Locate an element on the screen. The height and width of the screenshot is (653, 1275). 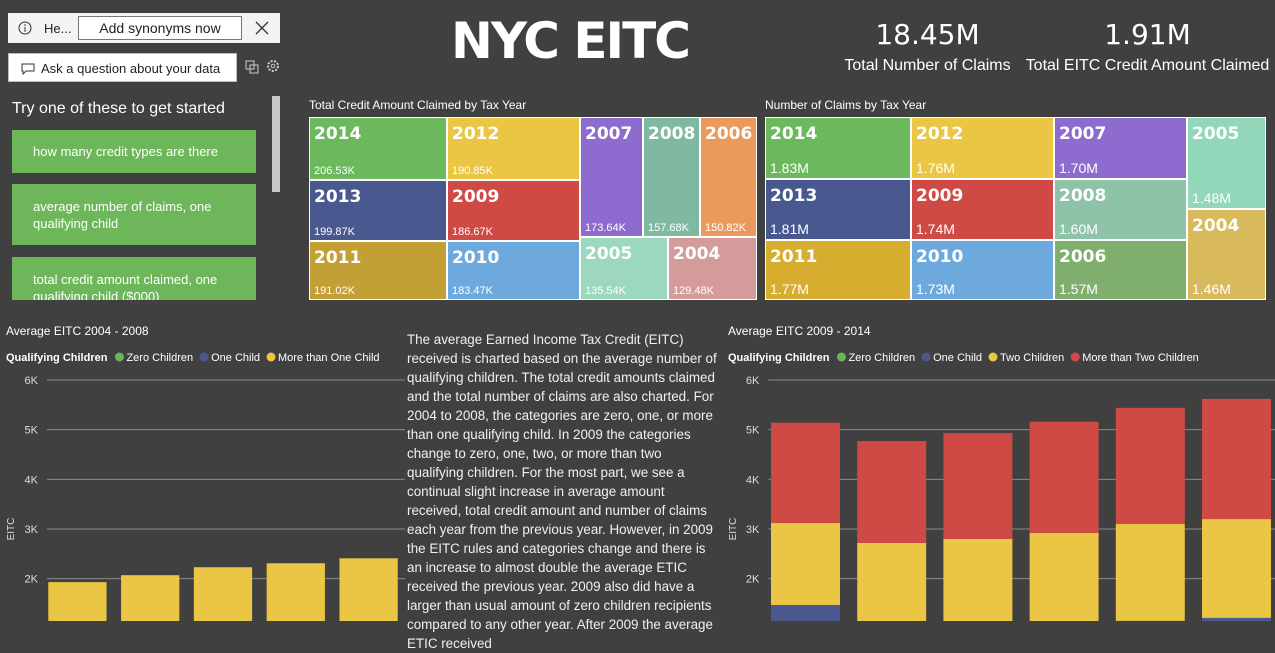
treemap-cell: 2014 206.53K is located at coordinates (378, 148).